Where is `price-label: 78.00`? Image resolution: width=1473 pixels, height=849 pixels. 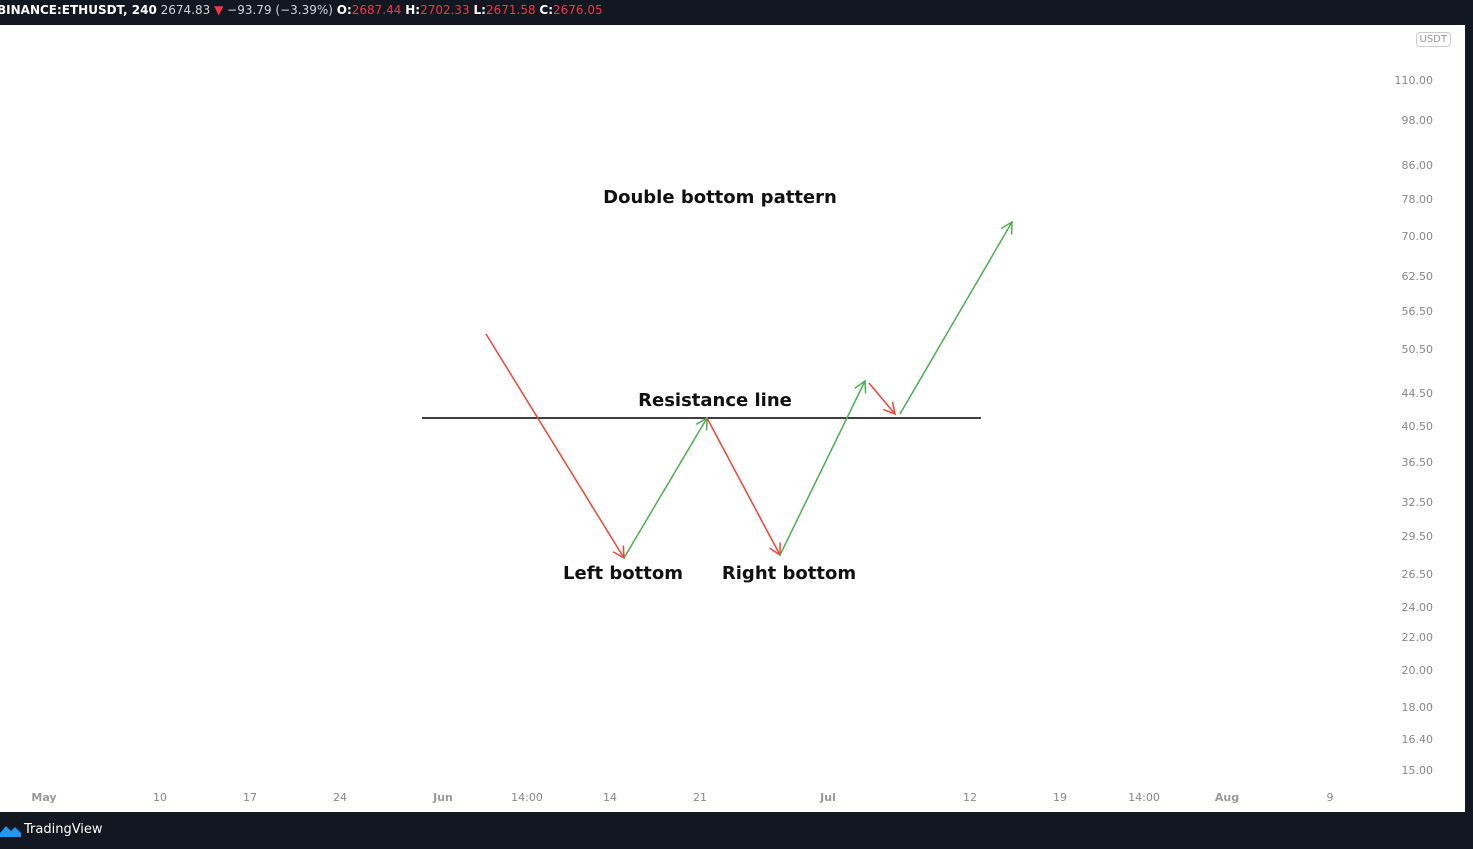 price-label: 78.00 is located at coordinates (1417, 199).